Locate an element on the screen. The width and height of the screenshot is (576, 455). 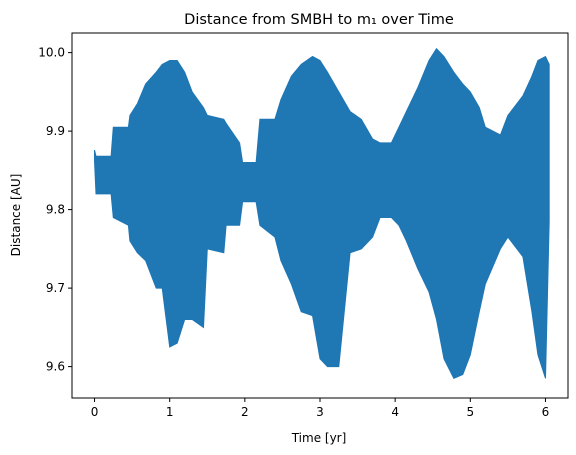
y-axis-label: Distance [AU] is located at coordinates (16, 215).